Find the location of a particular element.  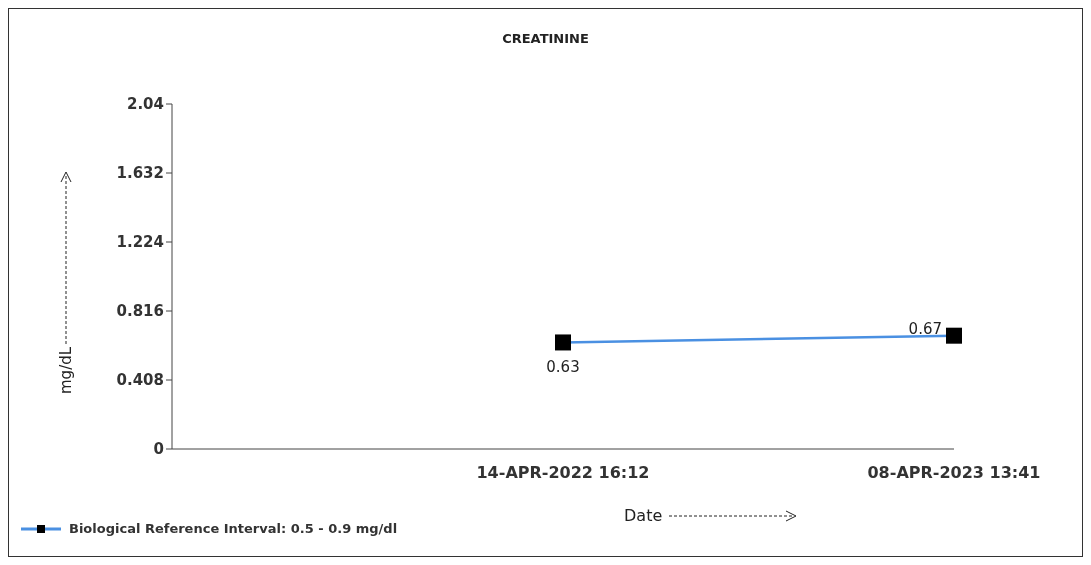

data-label: 0.67 is located at coordinates (925, 328).